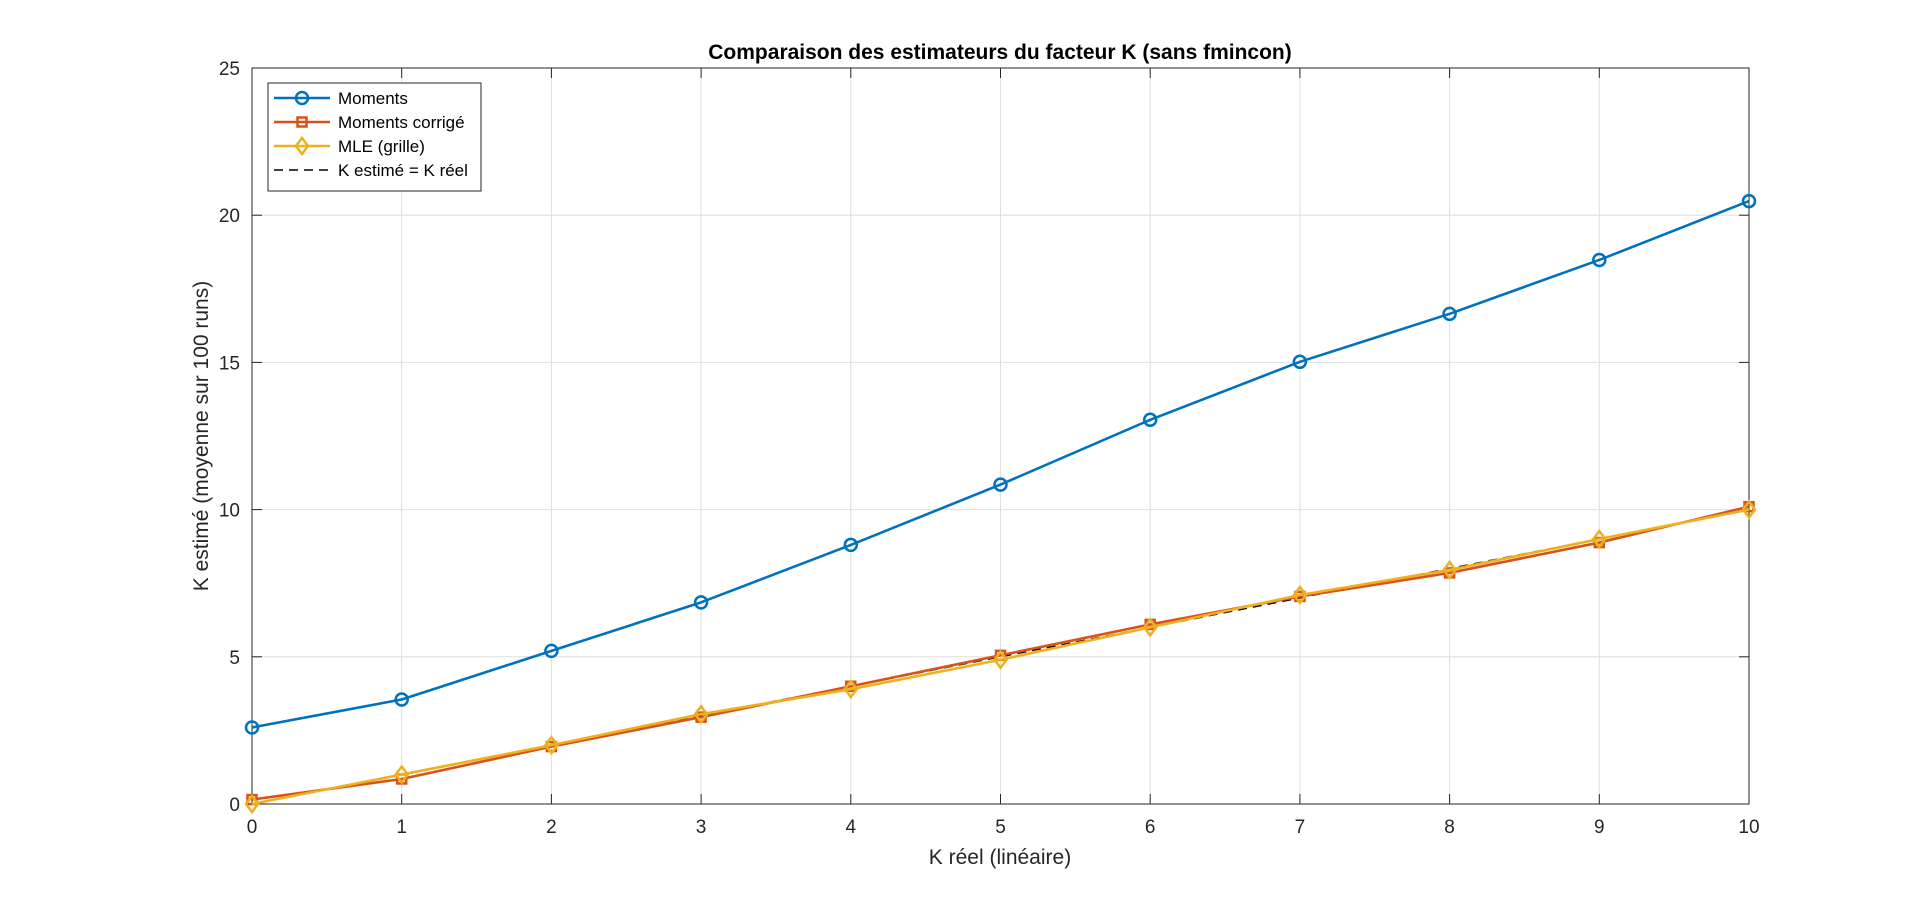  I want to click on y-tick-label: 0, so click(234, 805).